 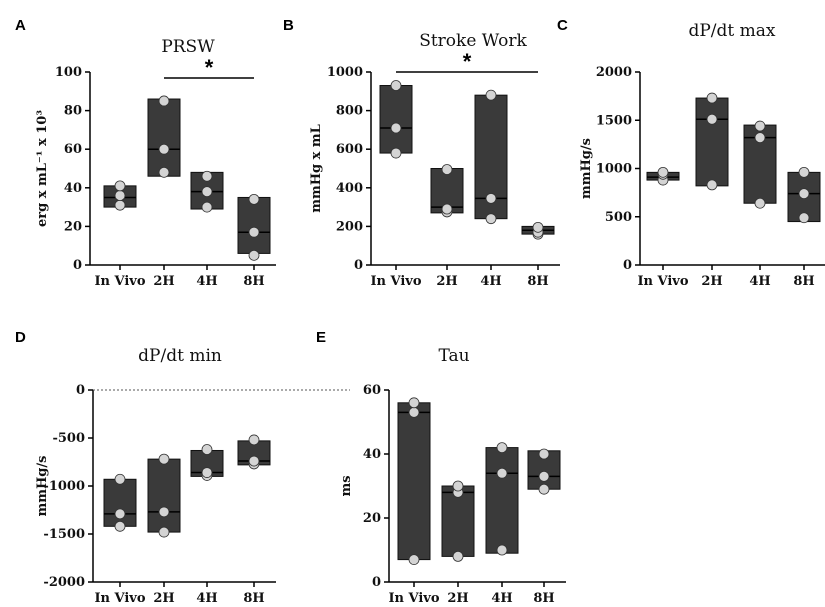 I want to click on y-tick-label: 80, so click(x=73, y=111).